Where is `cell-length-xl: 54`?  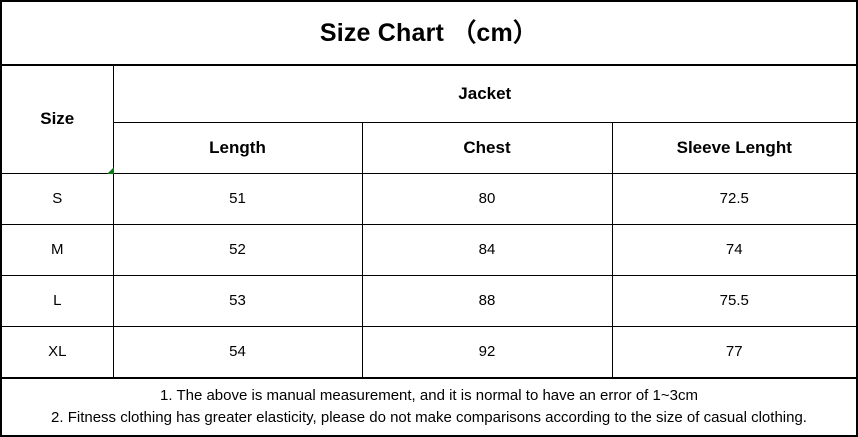 cell-length-xl: 54 is located at coordinates (237, 351).